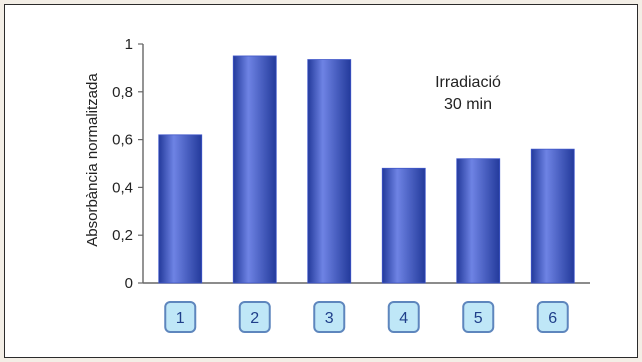 Image resolution: width=642 pixels, height=362 pixels. Describe the element at coordinates (122, 92) in the screenshot. I see `y-tick-label: 0,8` at that location.